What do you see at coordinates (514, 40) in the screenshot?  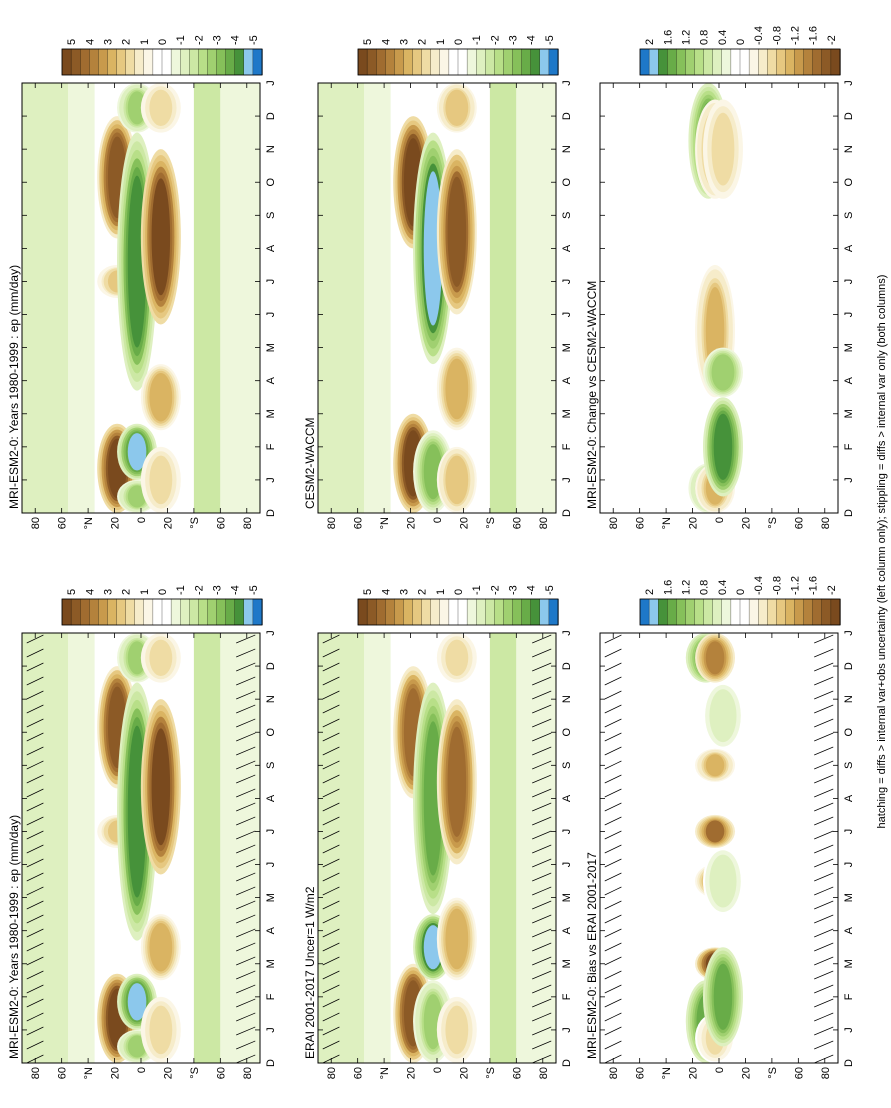 I see `colorbar-label: -3` at bounding box center [514, 40].